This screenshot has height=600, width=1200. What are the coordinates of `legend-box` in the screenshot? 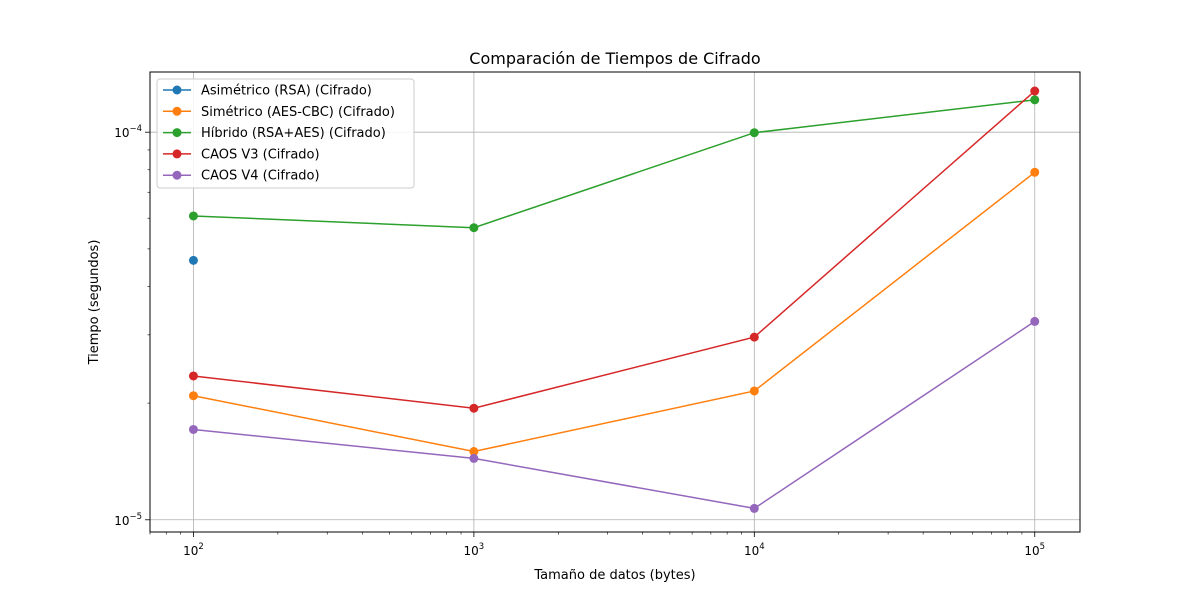 It's located at (285, 133).